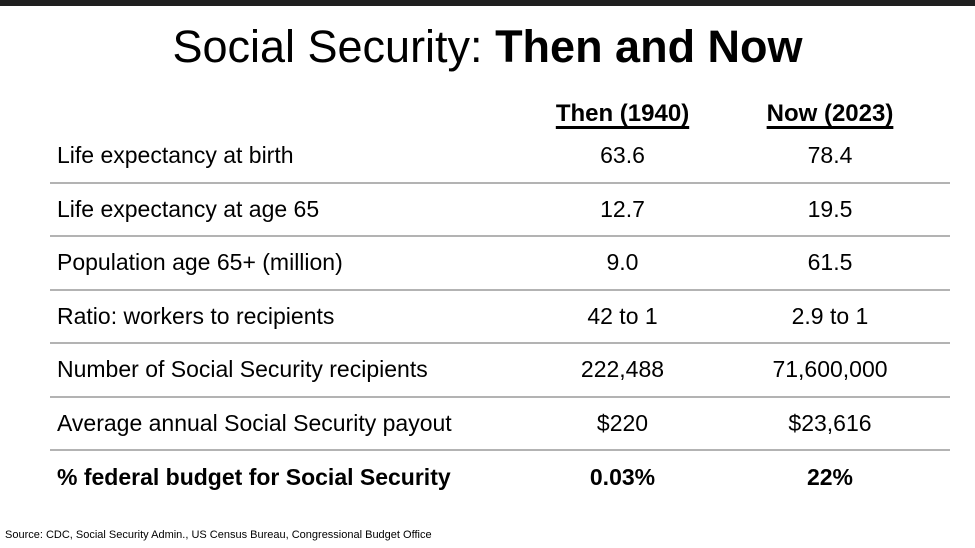  Describe the element at coordinates (830, 113) in the screenshot. I see `column-header-now: Now (2023)` at that location.